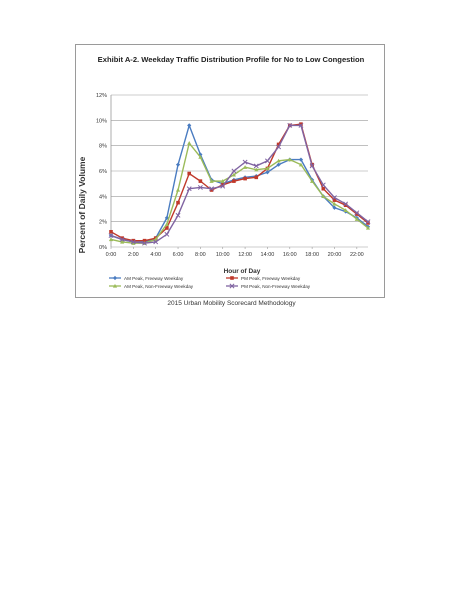  Describe the element at coordinates (245, 255) in the screenshot. I see `x-tick-label: 12:00` at that location.